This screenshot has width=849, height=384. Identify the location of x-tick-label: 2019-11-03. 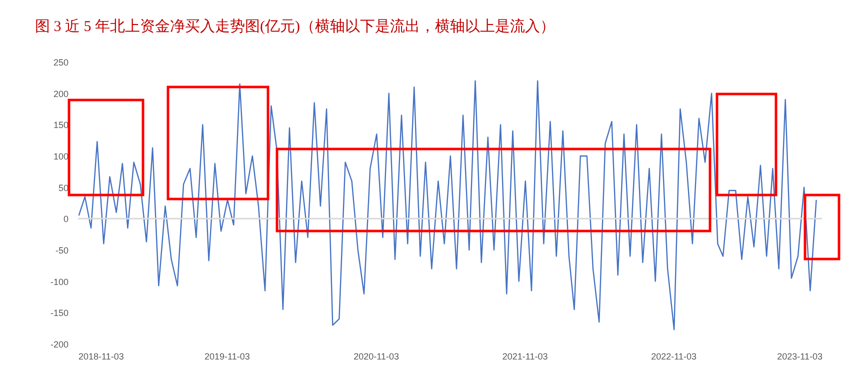
(227, 357).